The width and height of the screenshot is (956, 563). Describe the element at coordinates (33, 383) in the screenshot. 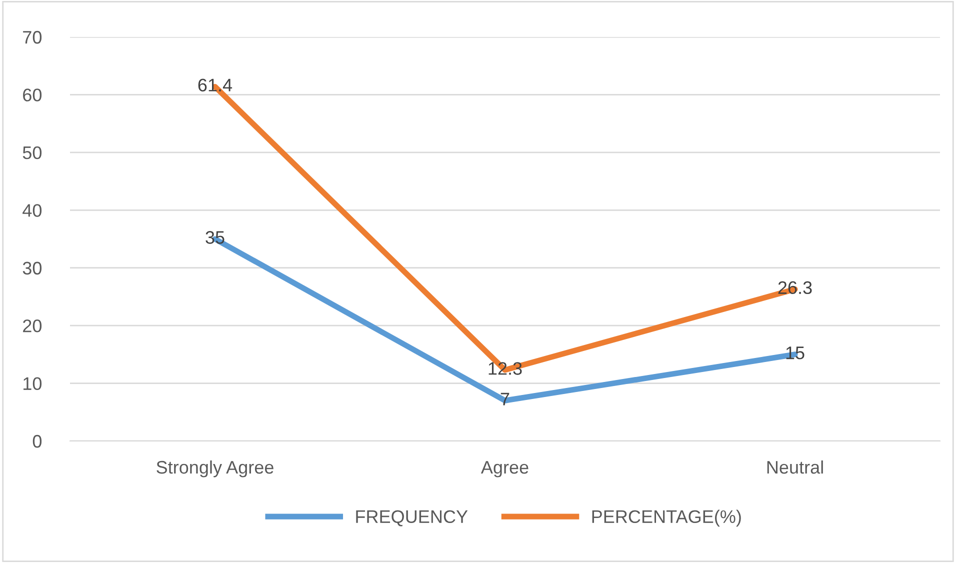

I see `y-tick-label: 10` at that location.